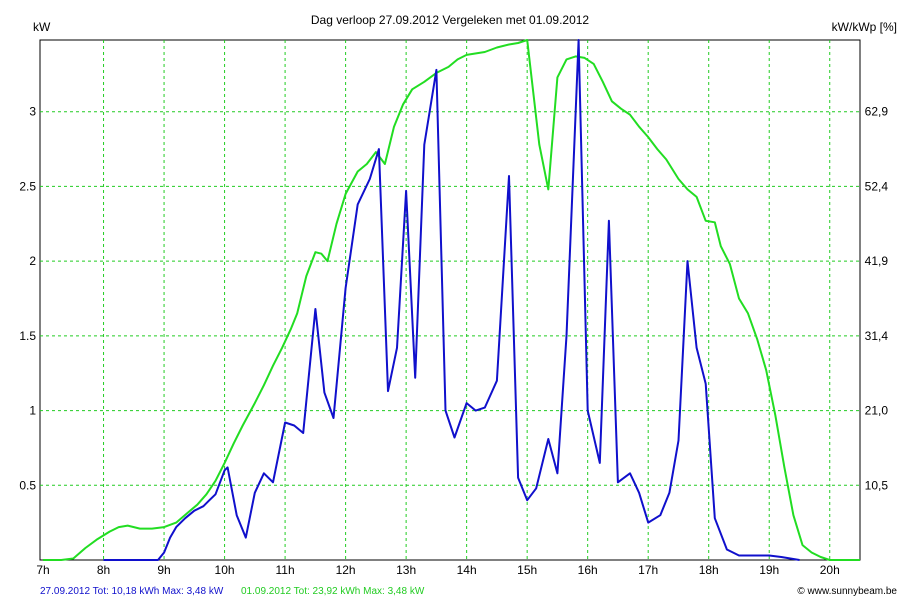 Image resolution: width=900 pixels, height=600 pixels. What do you see at coordinates (103, 570) in the screenshot?
I see `x-tick-label: 8h` at bounding box center [103, 570].